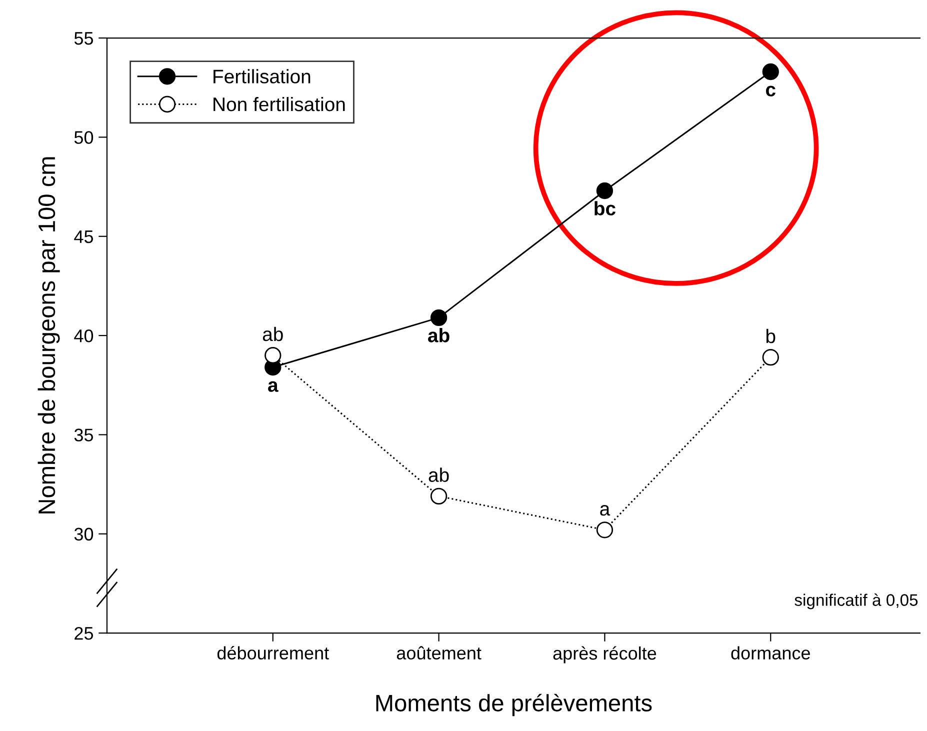 The image size is (927, 731). What do you see at coordinates (771, 91) in the screenshot?
I see `annotation: c` at bounding box center [771, 91].